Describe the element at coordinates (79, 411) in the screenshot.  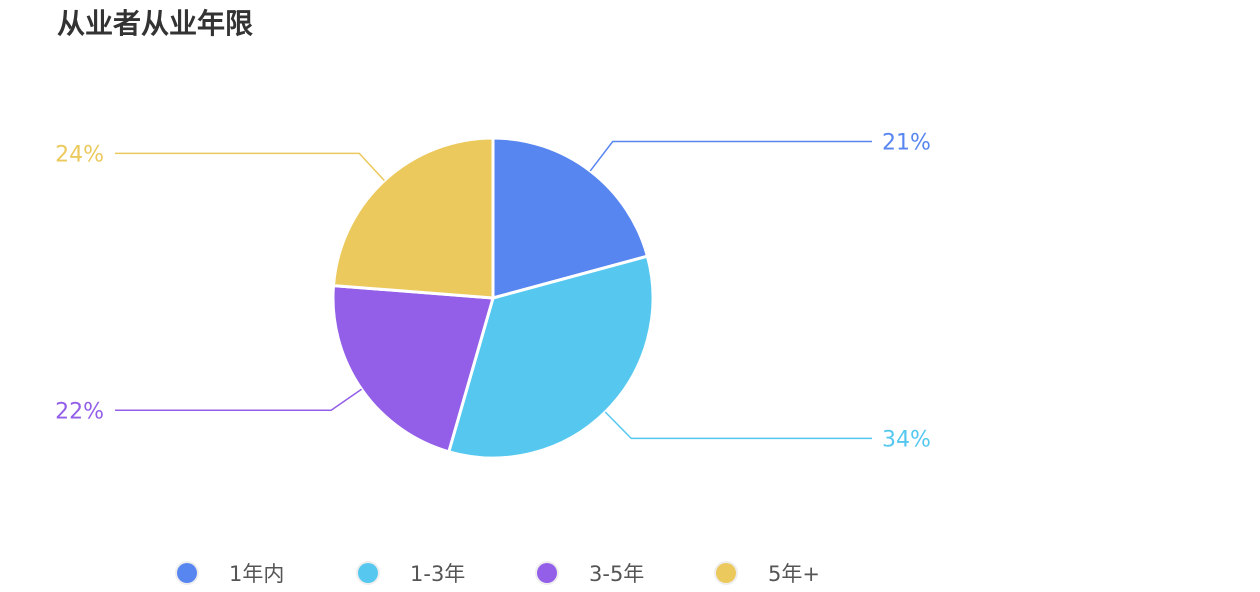
I see `data-label: 22%` at that location.